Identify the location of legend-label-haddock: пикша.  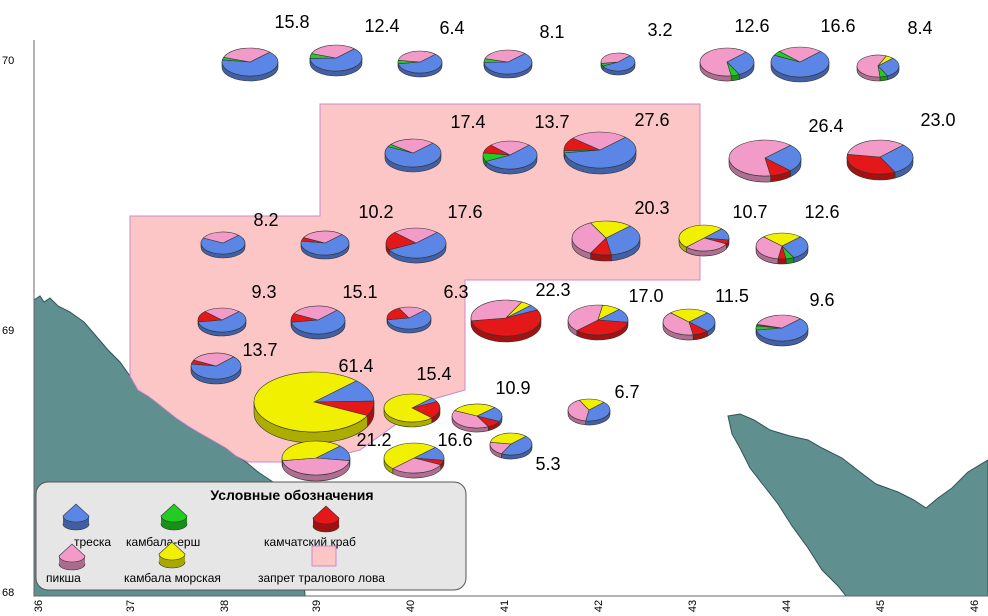
(63, 578).